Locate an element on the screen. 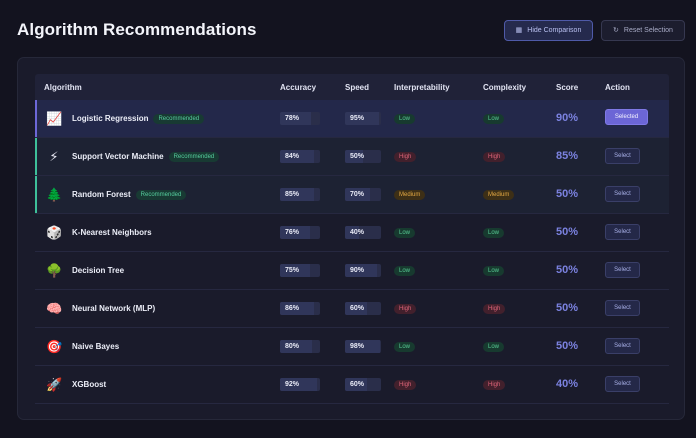 Image resolution: width=696 pixels, height=438 pixels. accuracy-bar: 80% is located at coordinates (300, 346).